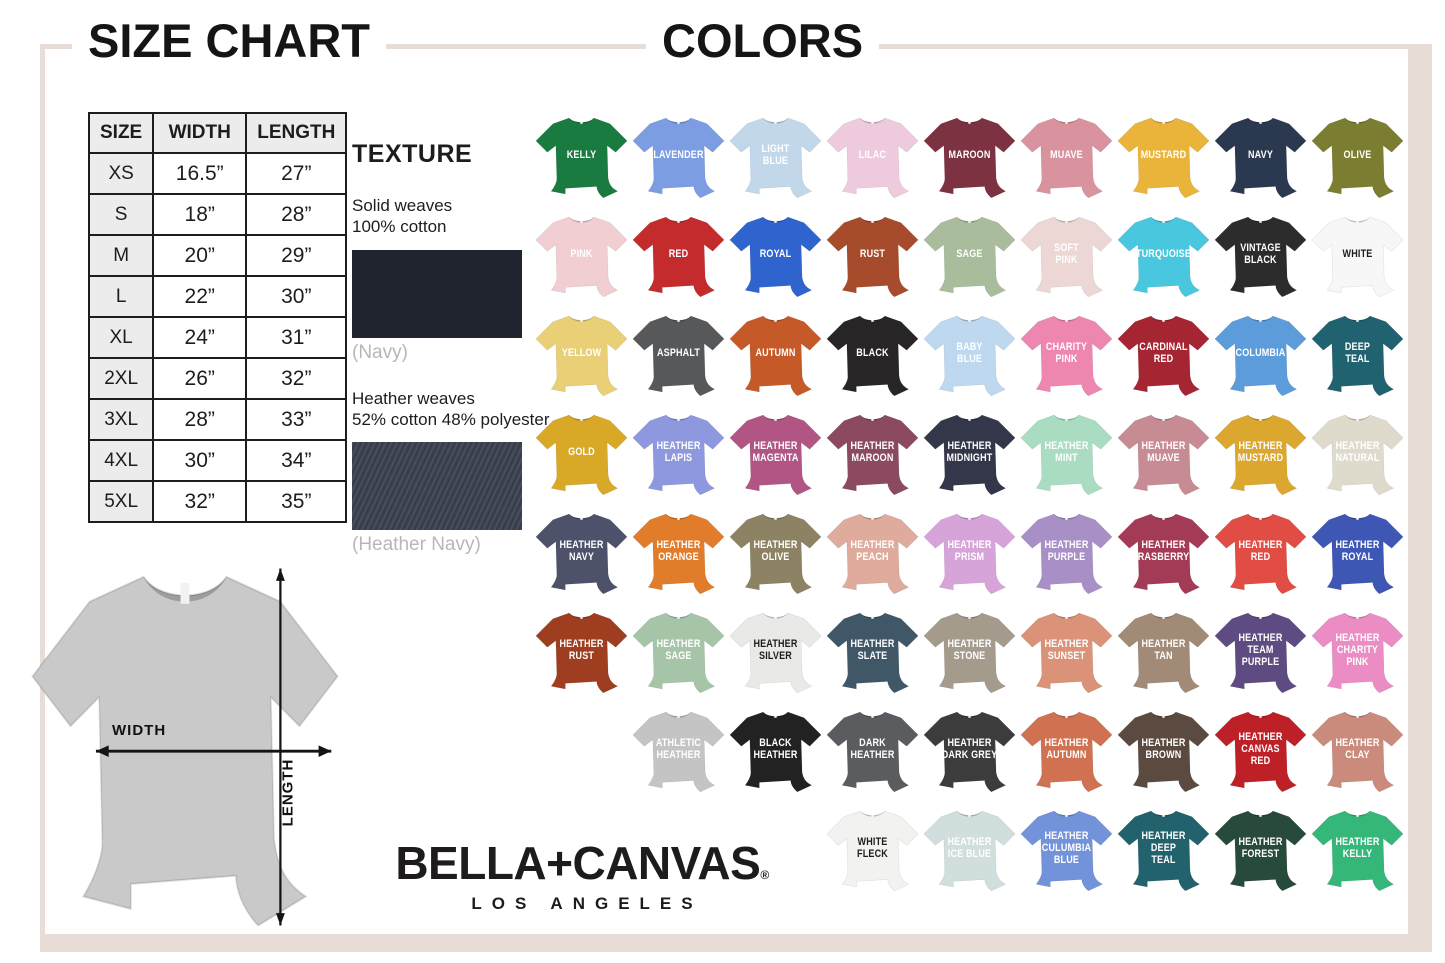 The image size is (1445, 963). I want to click on color-swatch-shirt: RUST, so click(872, 258).